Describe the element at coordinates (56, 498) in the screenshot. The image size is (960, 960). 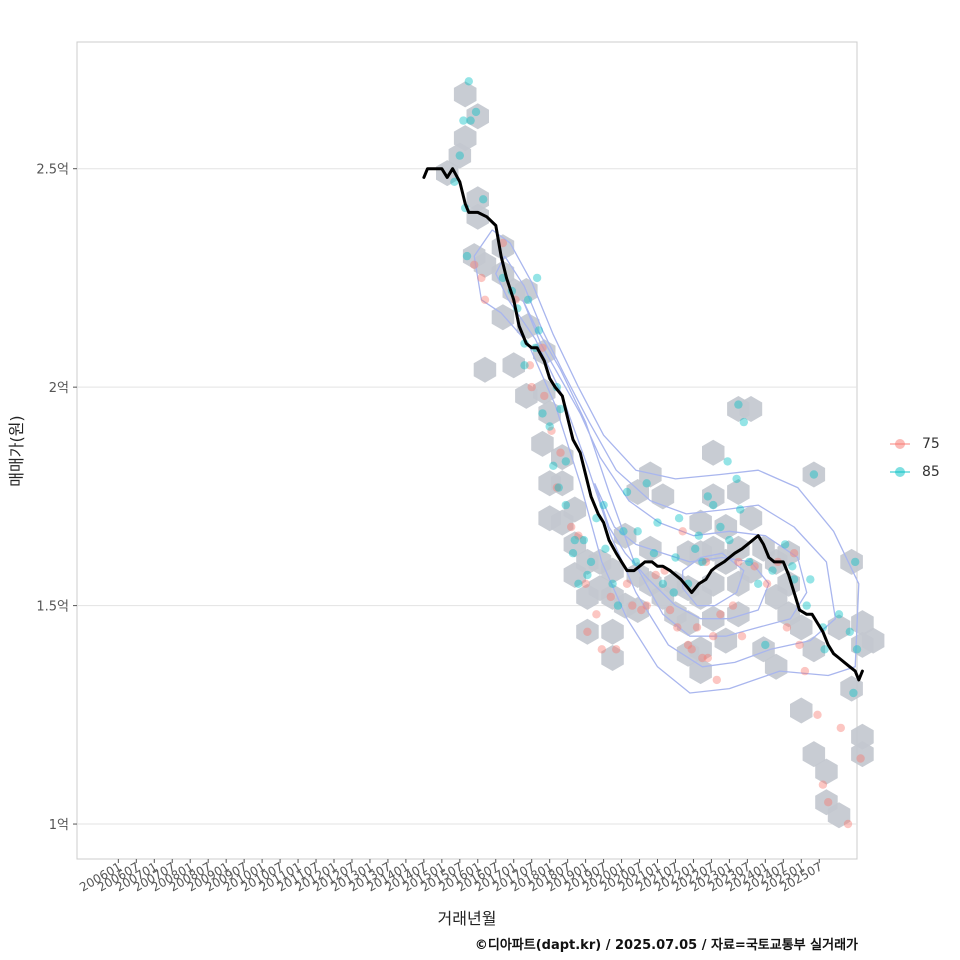
I see `y-axis: 1억 1.5억 2억 2.5억` at that location.